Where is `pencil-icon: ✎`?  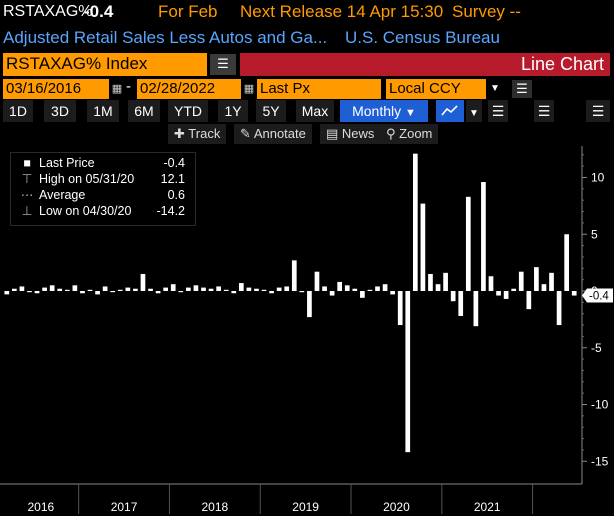
pencil-icon: ✎ is located at coordinates (245, 133).